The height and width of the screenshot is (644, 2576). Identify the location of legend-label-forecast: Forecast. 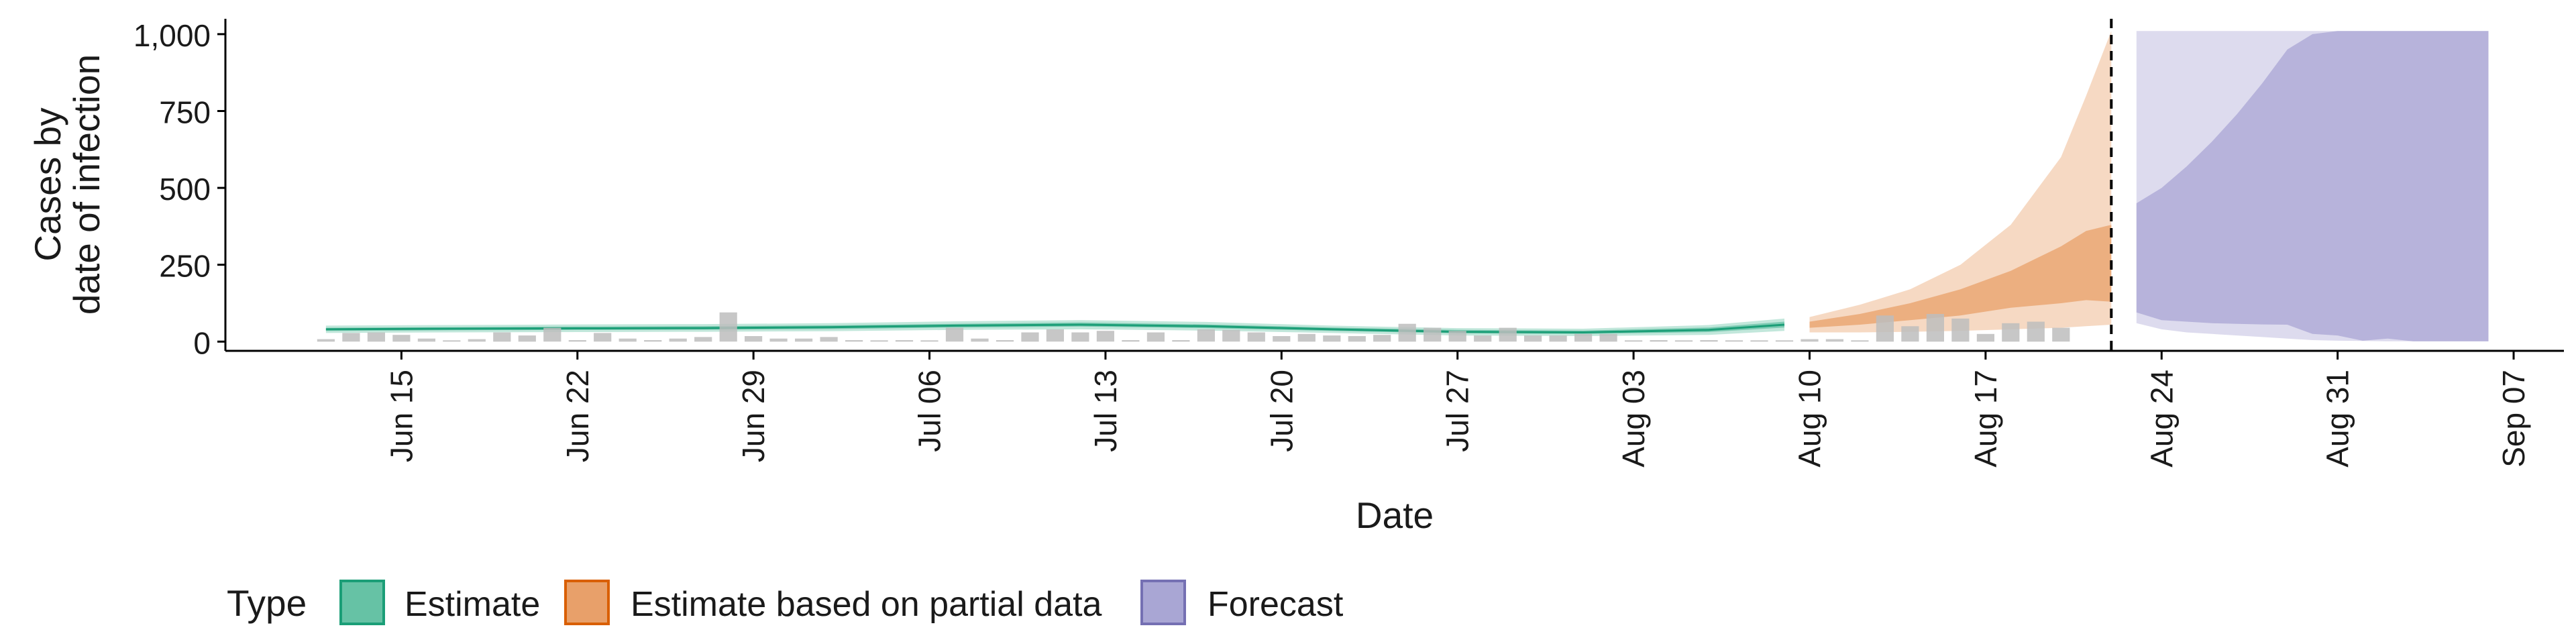
(1276, 604).